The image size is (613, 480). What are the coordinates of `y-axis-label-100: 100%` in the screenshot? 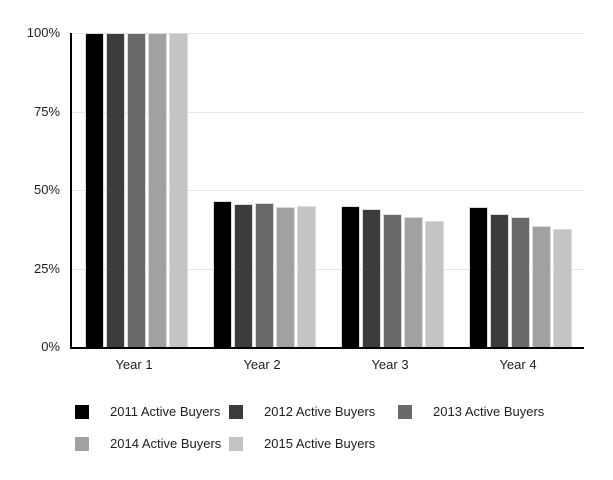 It's located at (43, 32).